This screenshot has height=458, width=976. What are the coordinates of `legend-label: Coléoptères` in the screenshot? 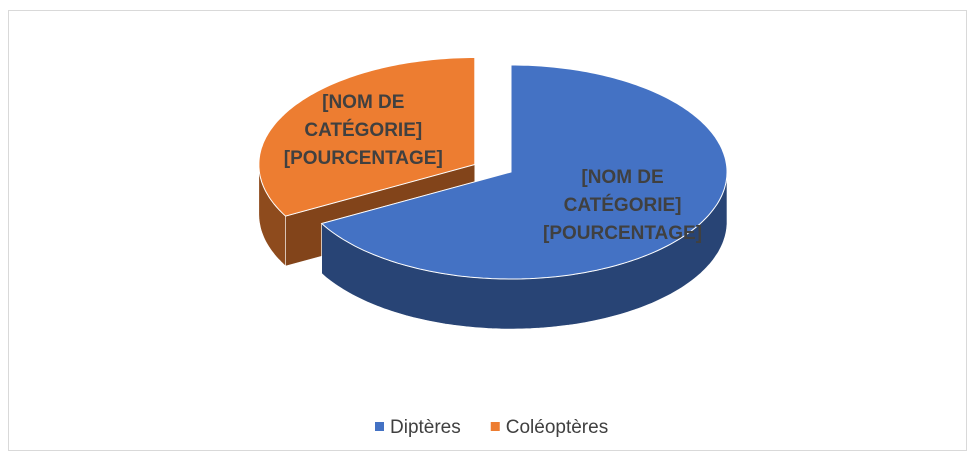 It's located at (557, 427).